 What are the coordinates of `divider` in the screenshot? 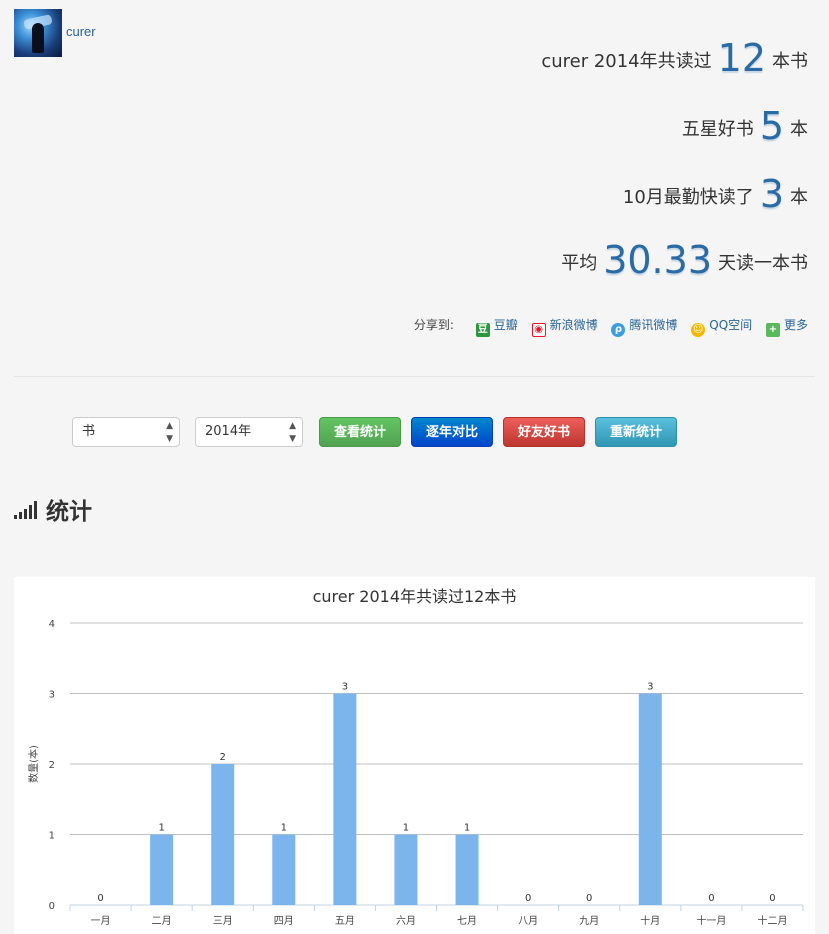 It's located at (414, 376).